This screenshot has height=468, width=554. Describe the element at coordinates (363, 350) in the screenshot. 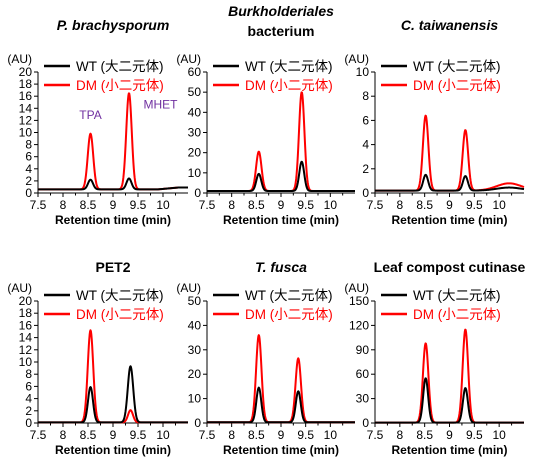

I see `y-tick-label: 90` at that location.